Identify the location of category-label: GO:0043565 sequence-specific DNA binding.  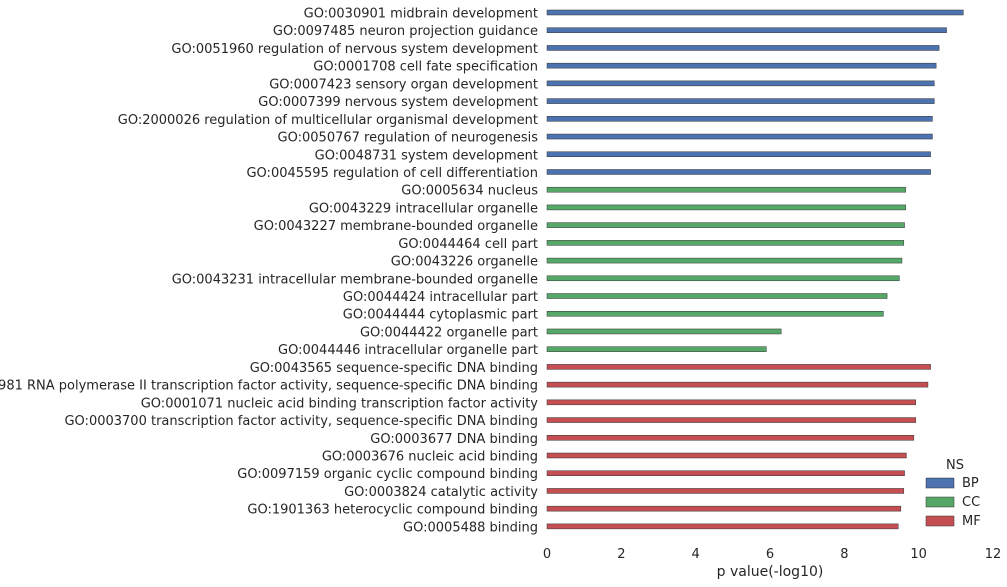
(394, 368).